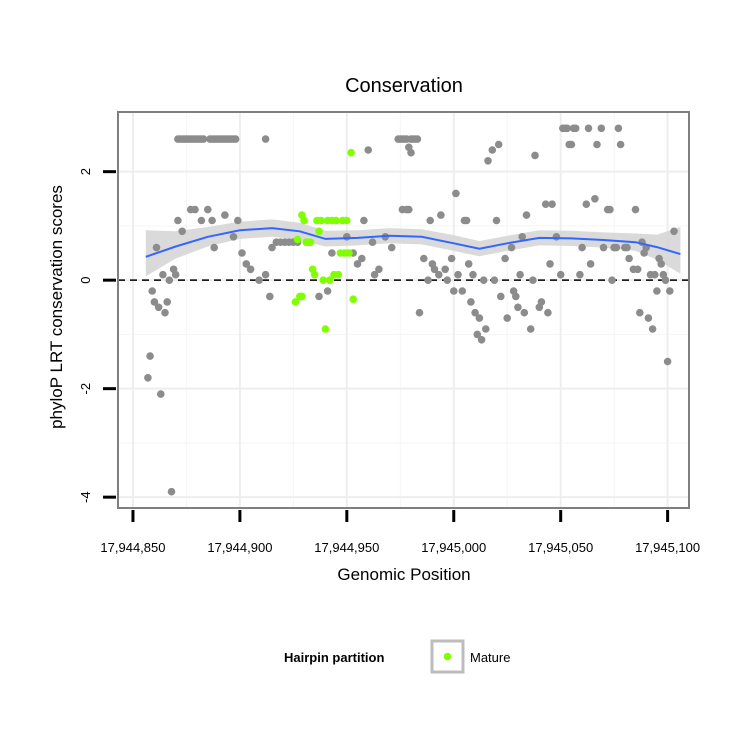 This screenshot has width=750, height=750. I want to click on x-tick-label: 17,944,850, so click(132, 547).